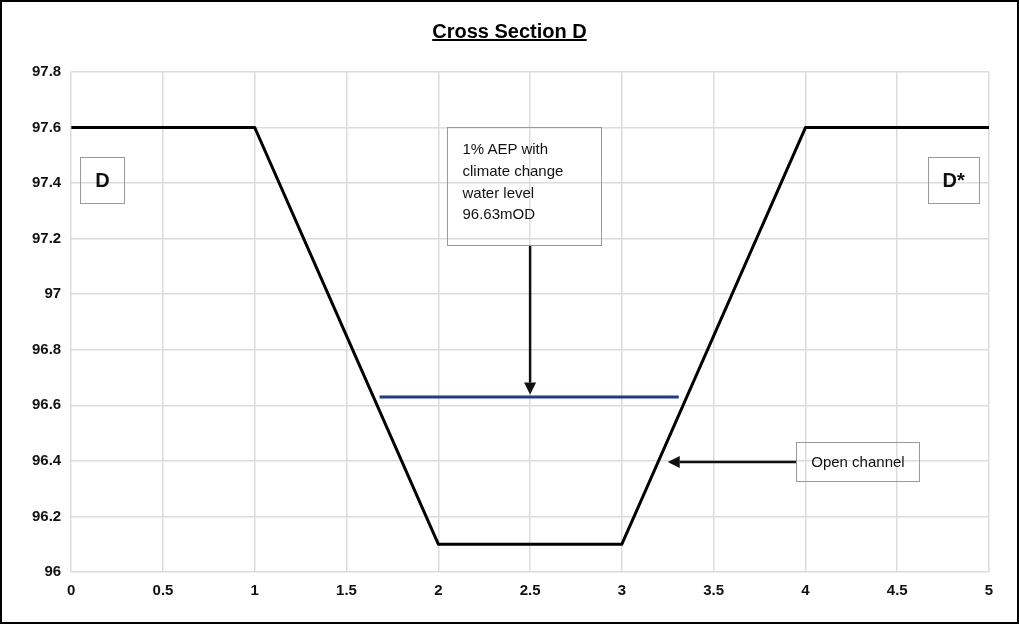 This screenshot has height=624, width=1019. What do you see at coordinates (509, 31) in the screenshot?
I see `chart-title: Cross Section D` at bounding box center [509, 31].